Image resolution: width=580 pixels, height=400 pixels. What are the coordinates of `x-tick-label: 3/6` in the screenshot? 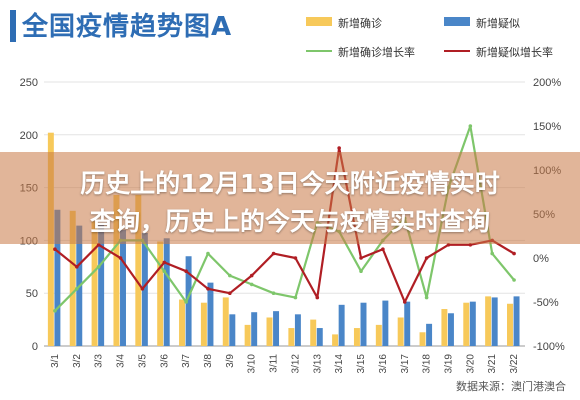 It's located at (164, 361).